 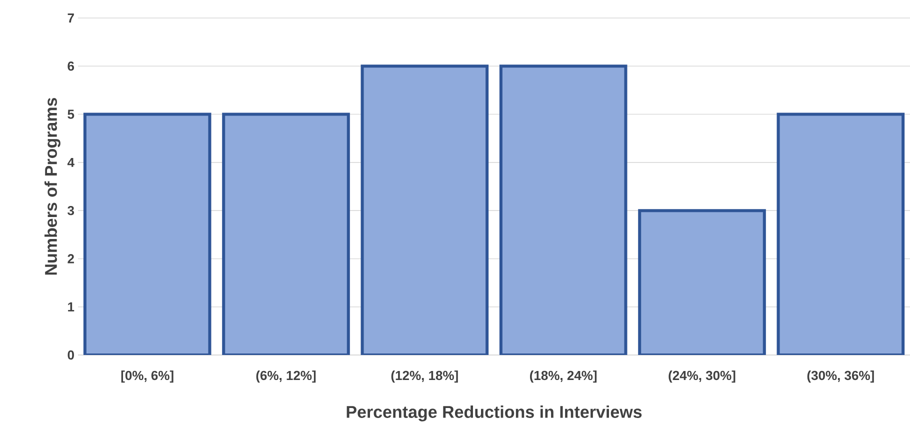 I want to click on y-axis-title: Numbers of Programs, so click(x=52, y=186).